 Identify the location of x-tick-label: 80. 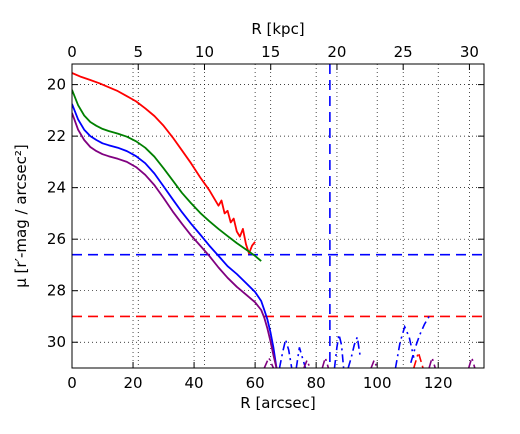
(316, 383).